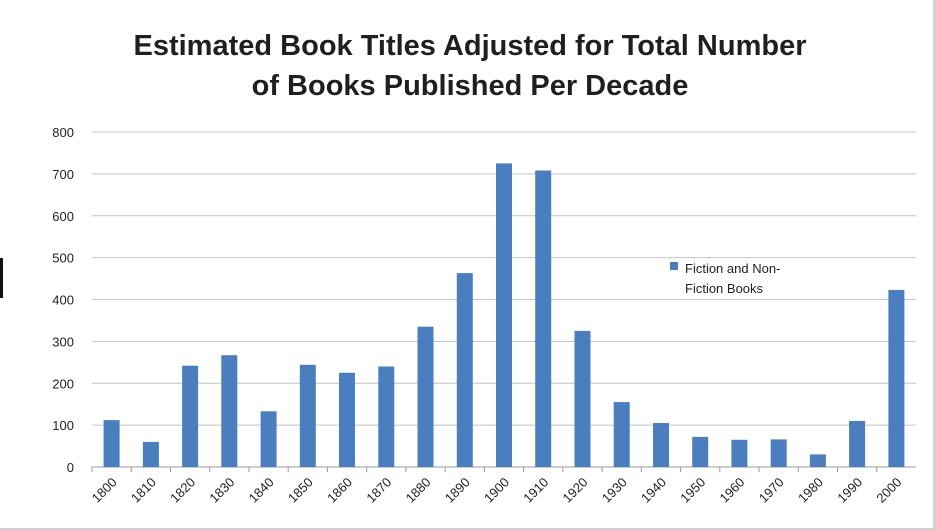  I want to click on x-tick-label: 1860, so click(339, 490).